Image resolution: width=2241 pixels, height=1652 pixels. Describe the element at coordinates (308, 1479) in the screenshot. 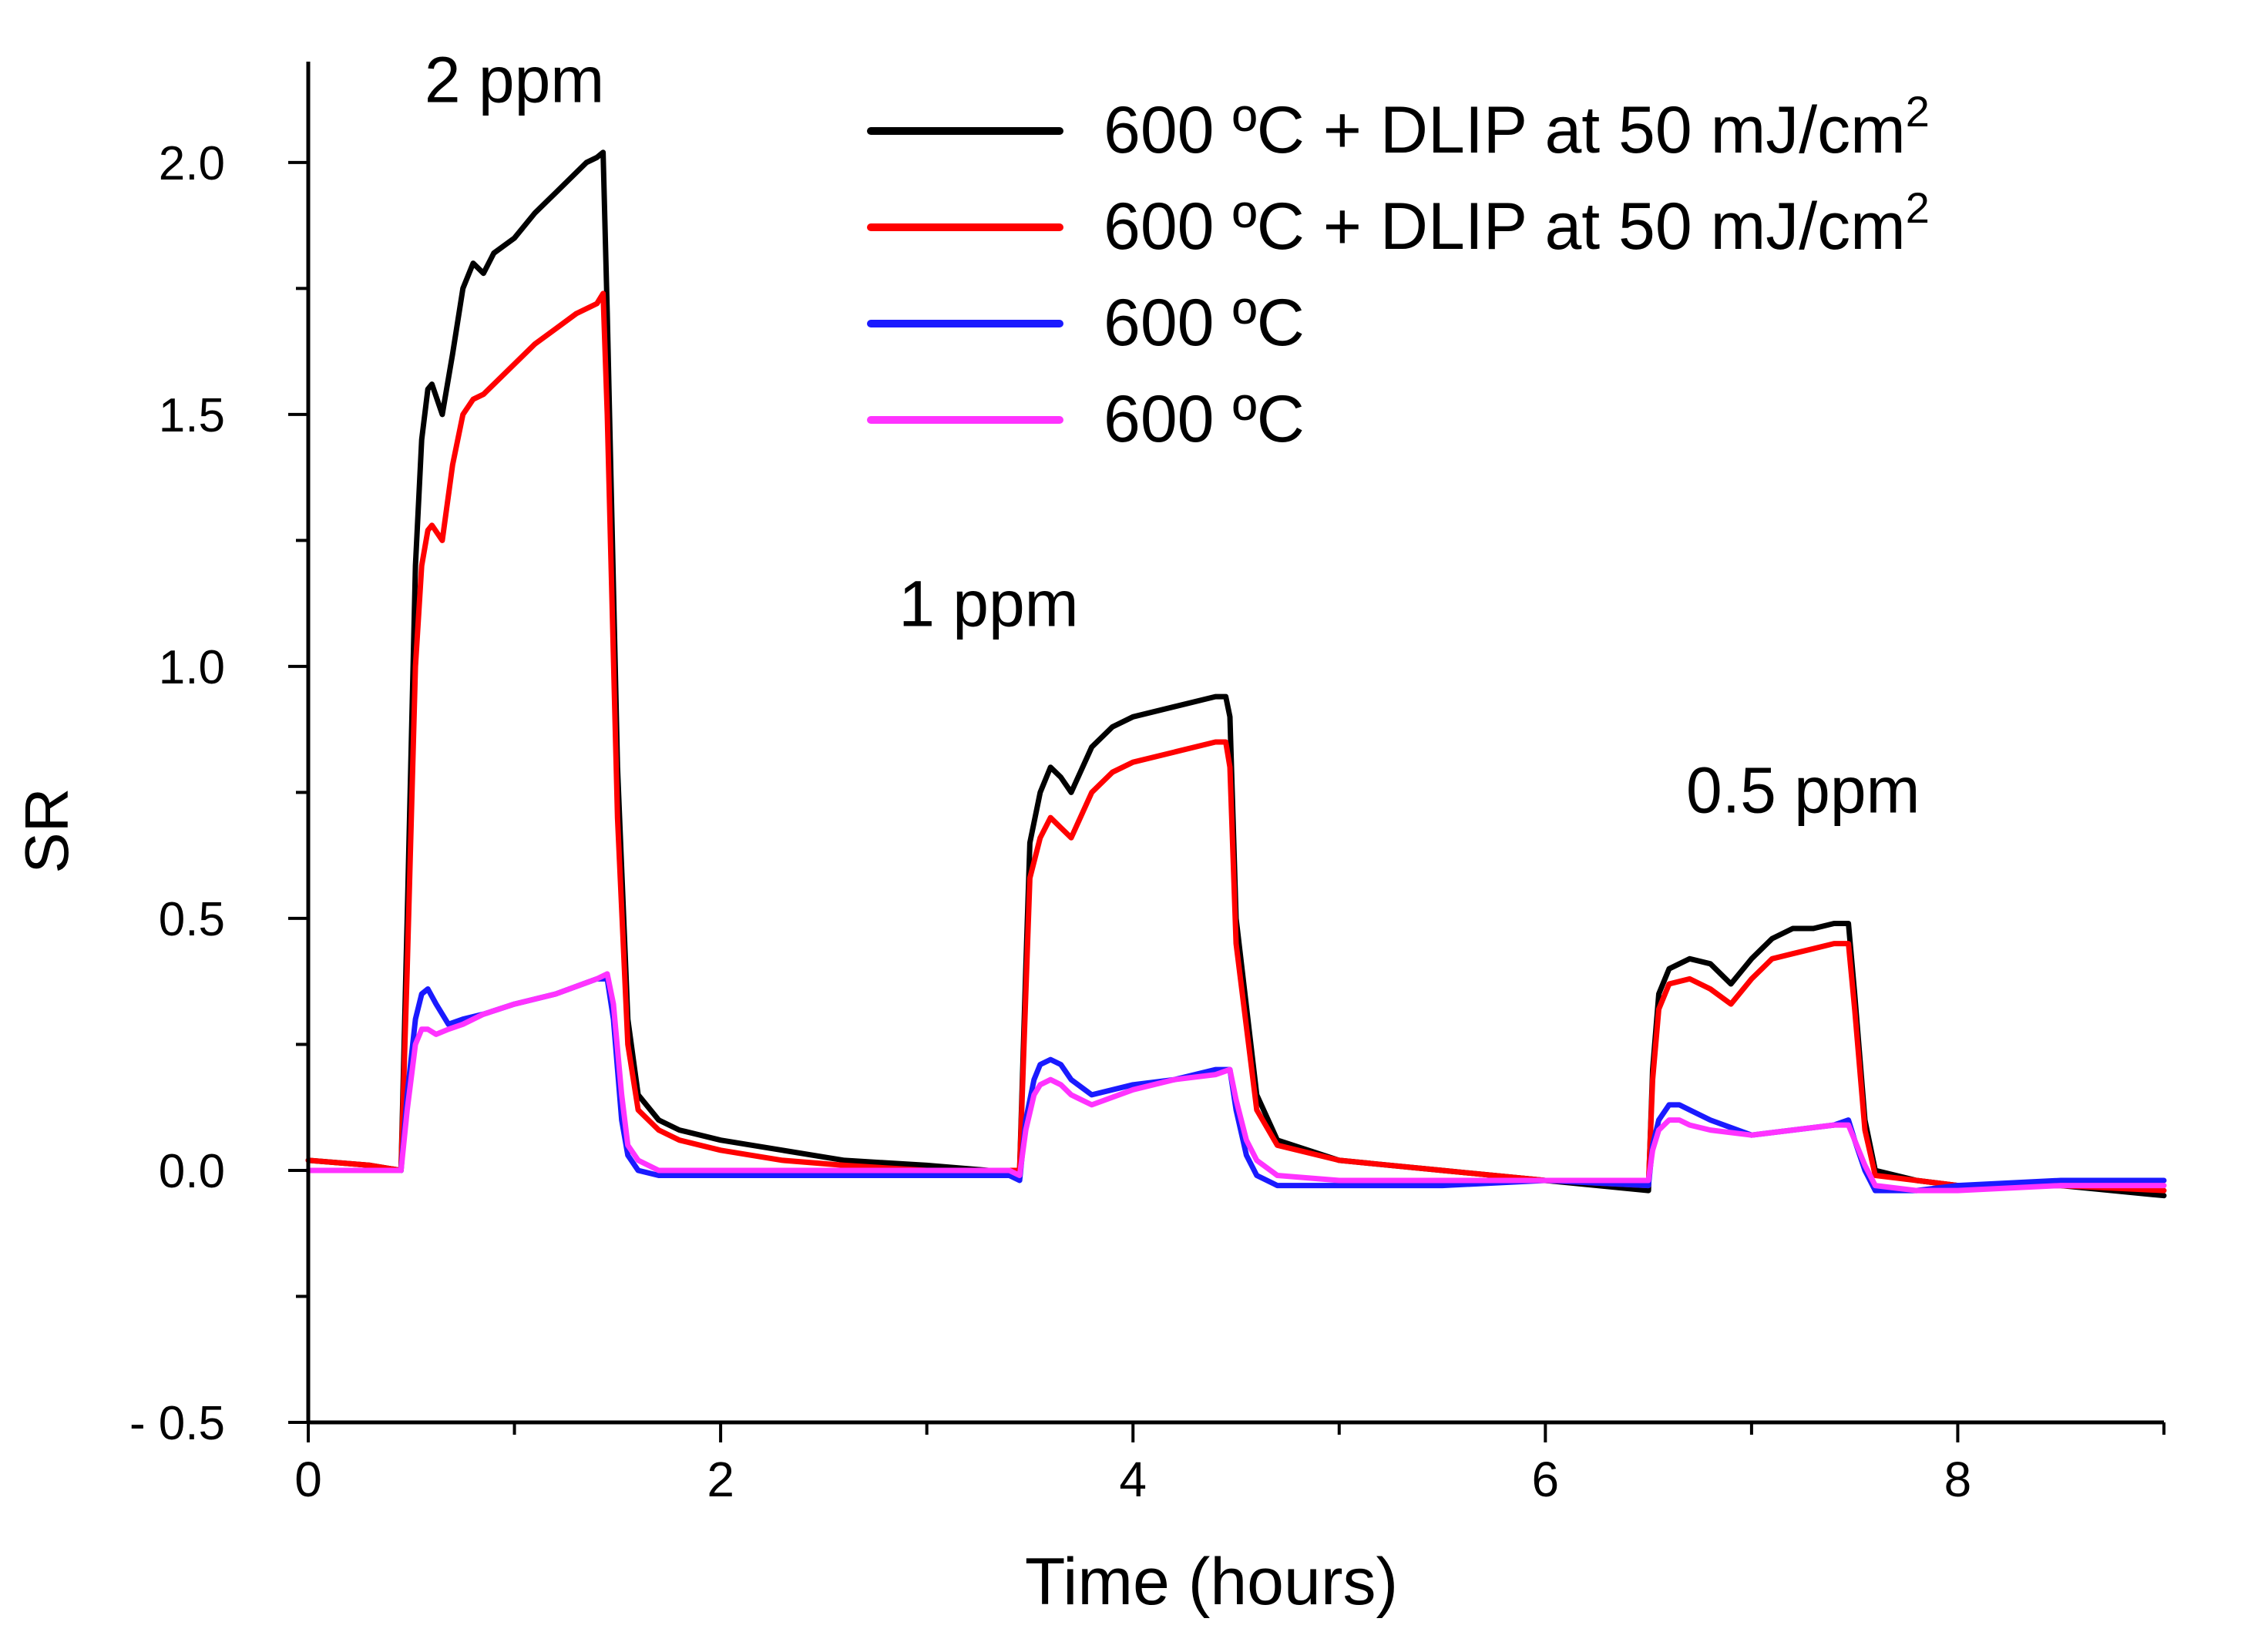

I see `x-tick-label: 0` at that location.